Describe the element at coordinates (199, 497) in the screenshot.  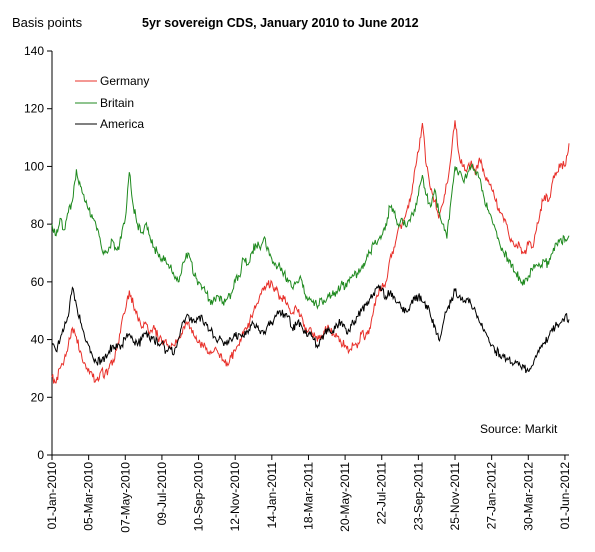
I see `x-tick-label: 10-Sep-2010` at that location.